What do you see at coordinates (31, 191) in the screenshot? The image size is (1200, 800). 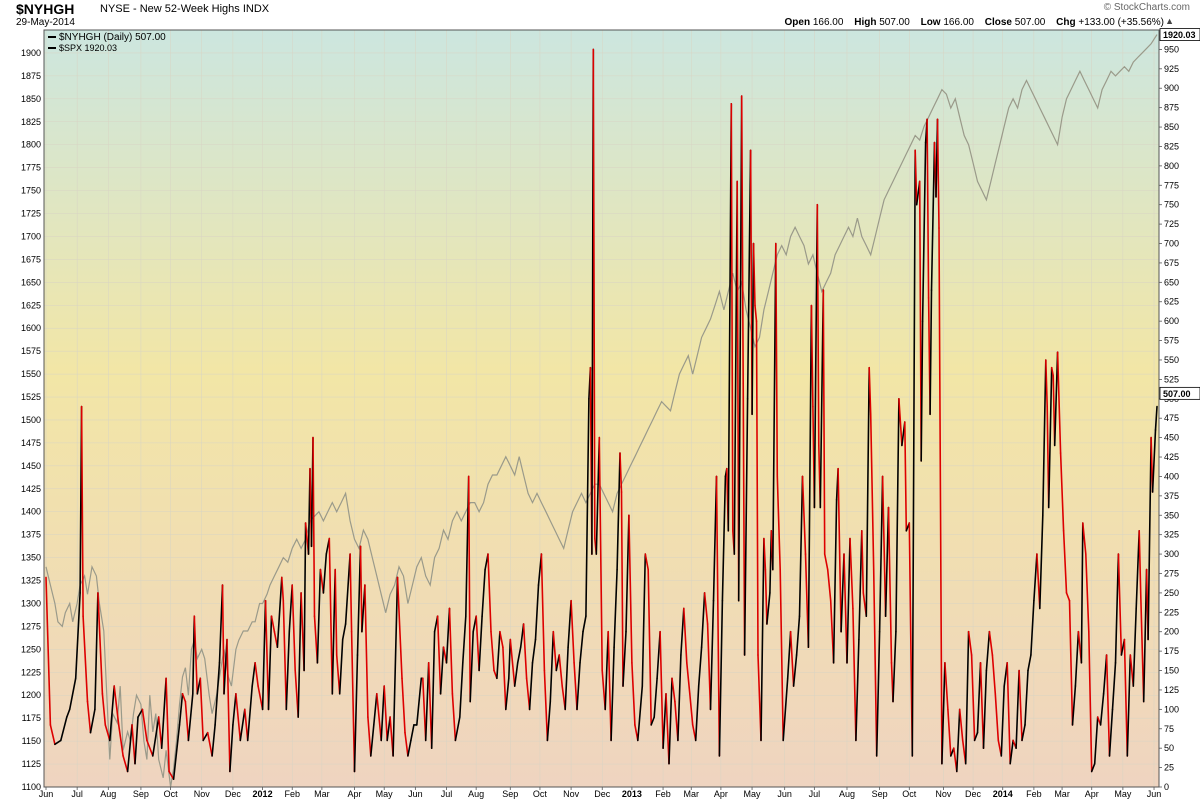 I see `left-tick-label: 1750` at bounding box center [31, 191].